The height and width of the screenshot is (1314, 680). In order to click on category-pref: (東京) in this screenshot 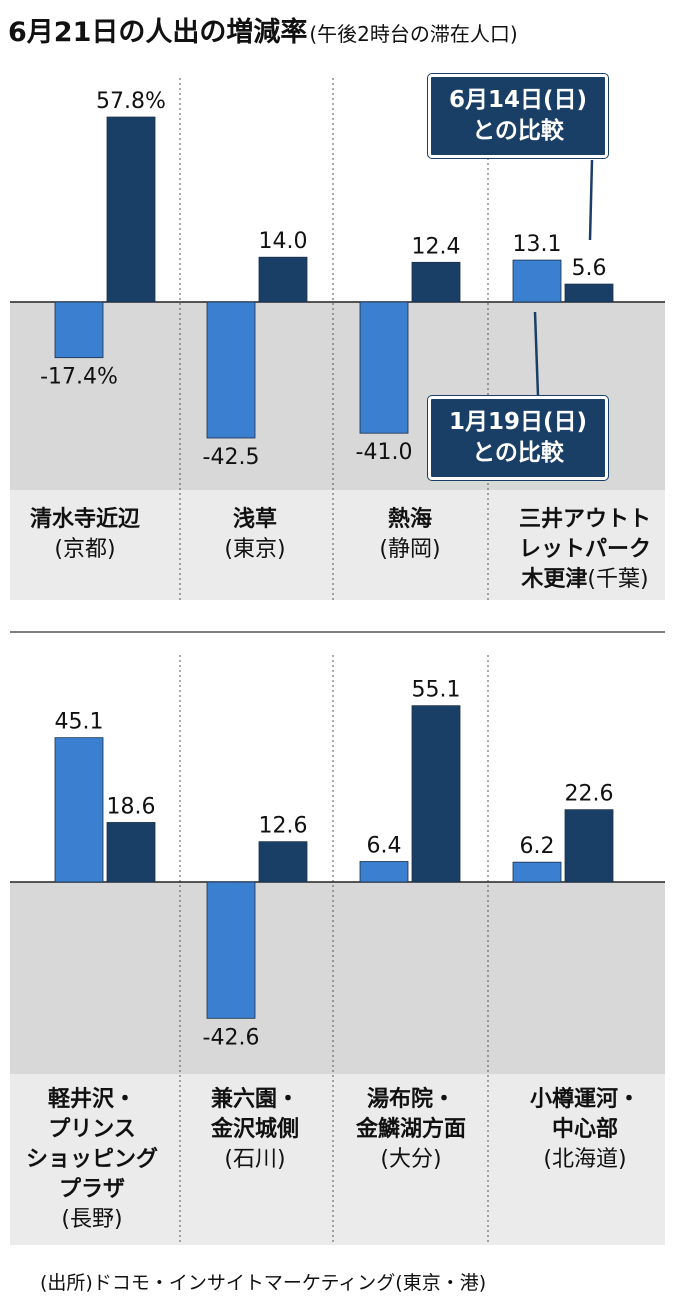, I will do `click(255, 549)`.